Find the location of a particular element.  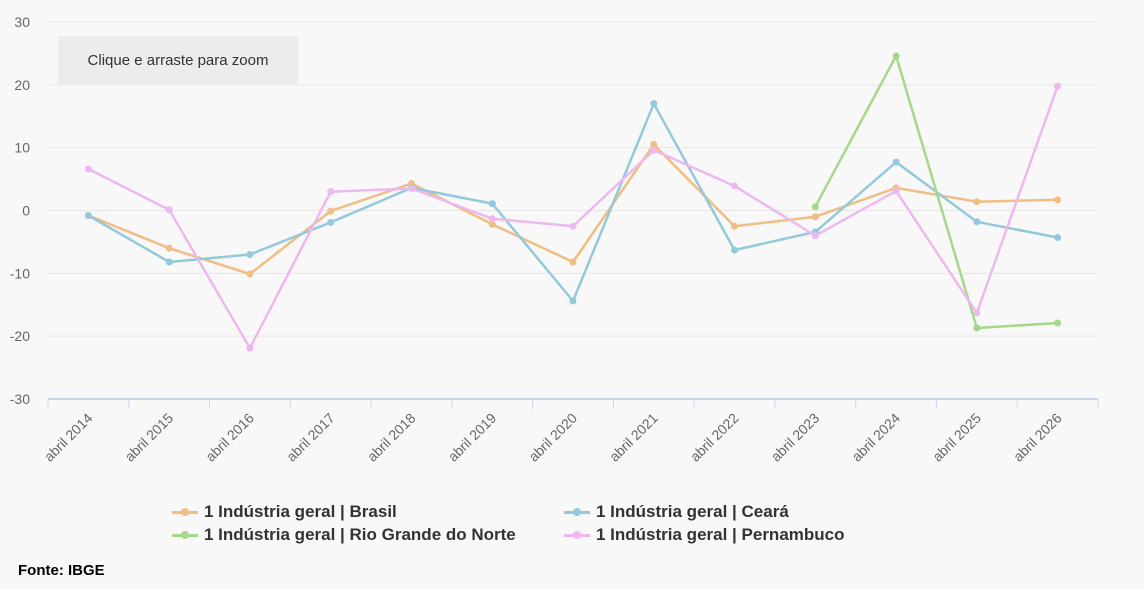

y-tick-label: -30 is located at coordinates (20, 399).